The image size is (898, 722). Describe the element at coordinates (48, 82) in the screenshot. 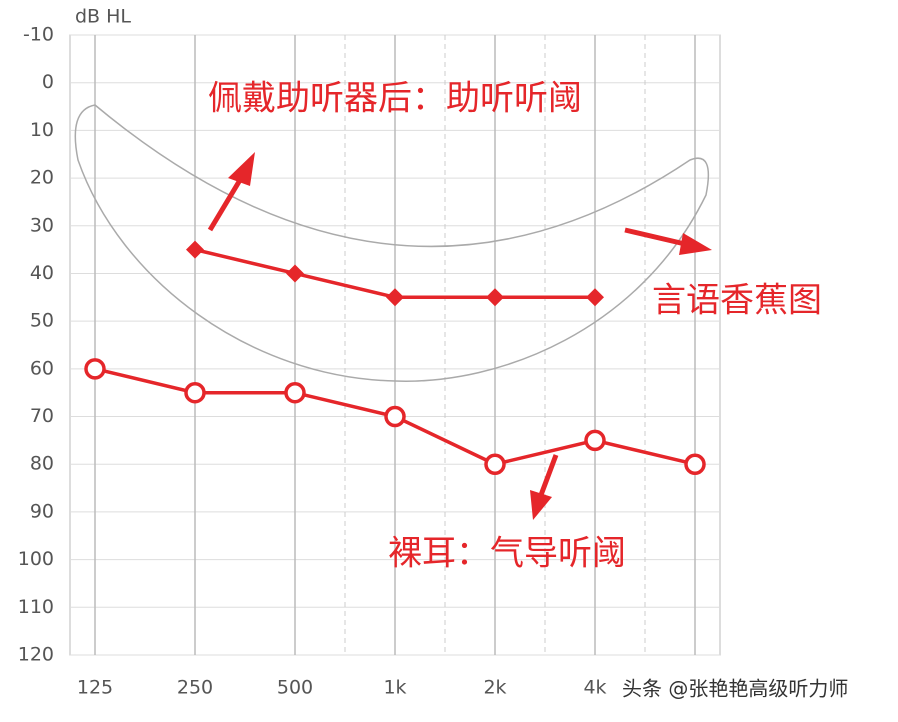

I see `y-tick-label: 0` at that location.